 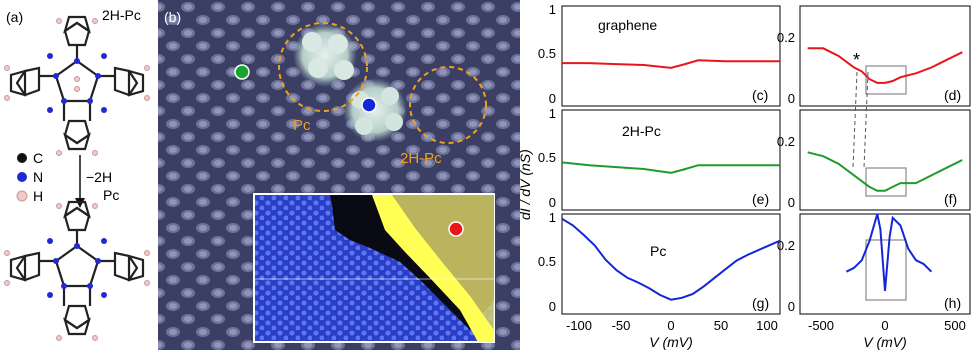 I want to click on pc-circle-label: Pc, so click(x=302, y=125).